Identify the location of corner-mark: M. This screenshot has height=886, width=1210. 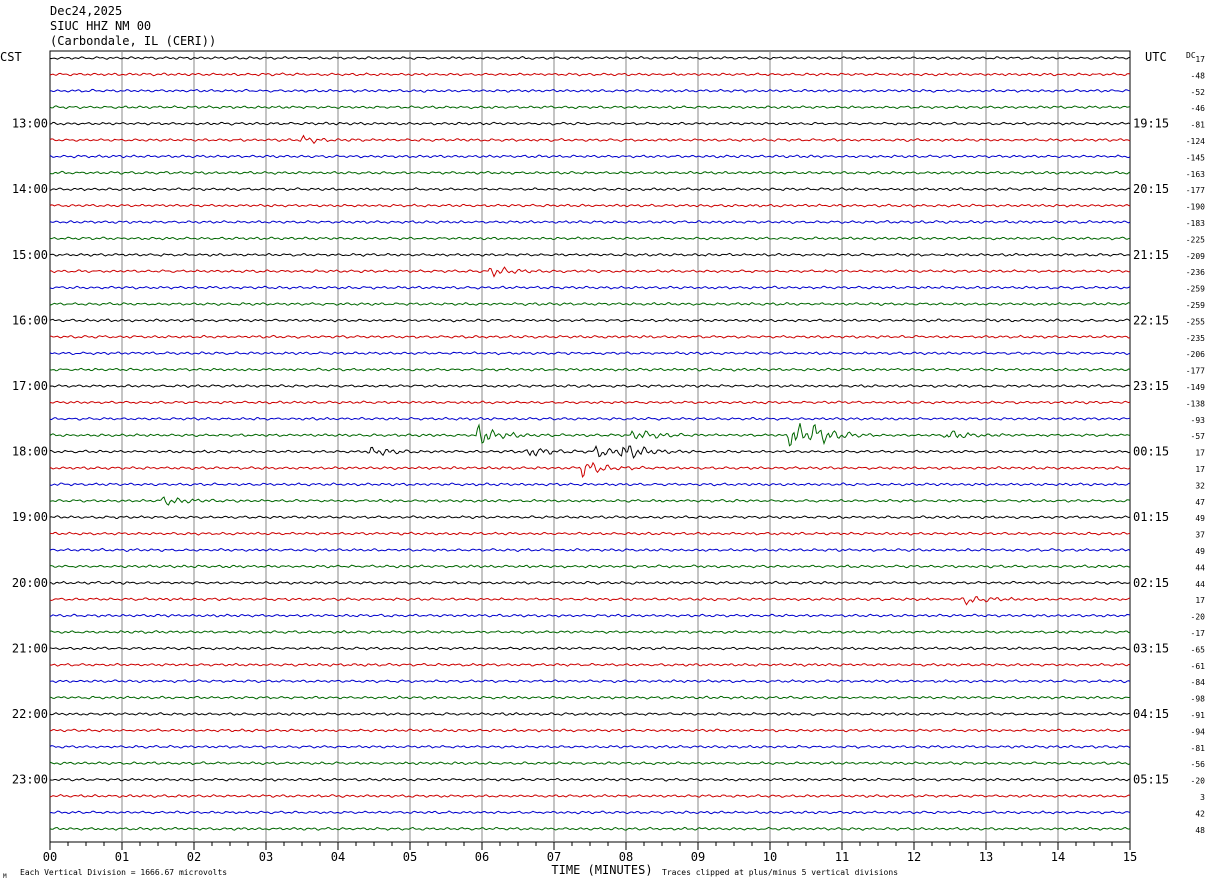
(5, 876).